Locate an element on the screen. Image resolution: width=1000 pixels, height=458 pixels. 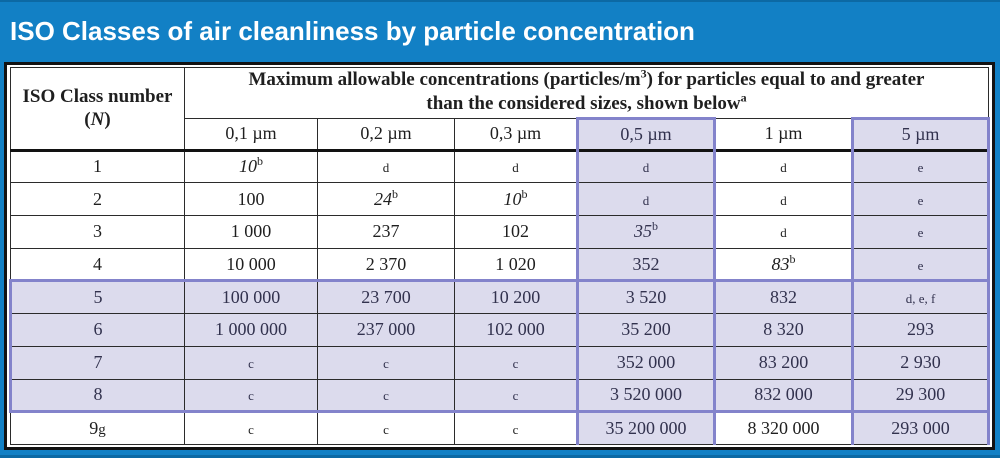
cell-class7-col2: c is located at coordinates (516, 362).